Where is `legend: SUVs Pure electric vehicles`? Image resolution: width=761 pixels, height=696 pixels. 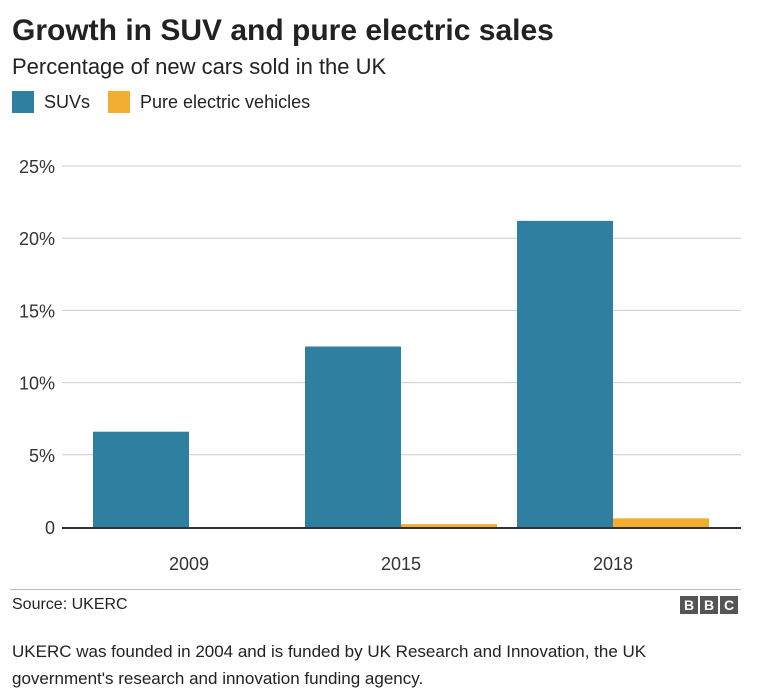
legend: SUVs Pure electric vehicles is located at coordinates (170, 102).